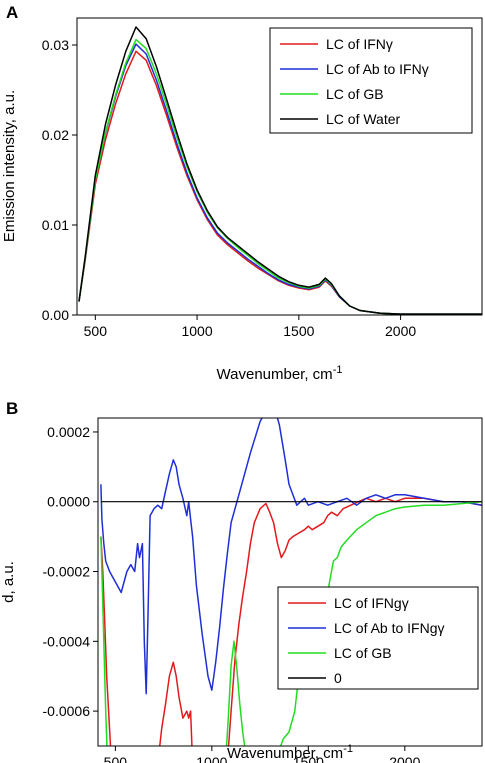  What do you see at coordinates (371, 603) in the screenshot?
I see `panel-b-legend-label-0: LC of IFNgγ` at bounding box center [371, 603].